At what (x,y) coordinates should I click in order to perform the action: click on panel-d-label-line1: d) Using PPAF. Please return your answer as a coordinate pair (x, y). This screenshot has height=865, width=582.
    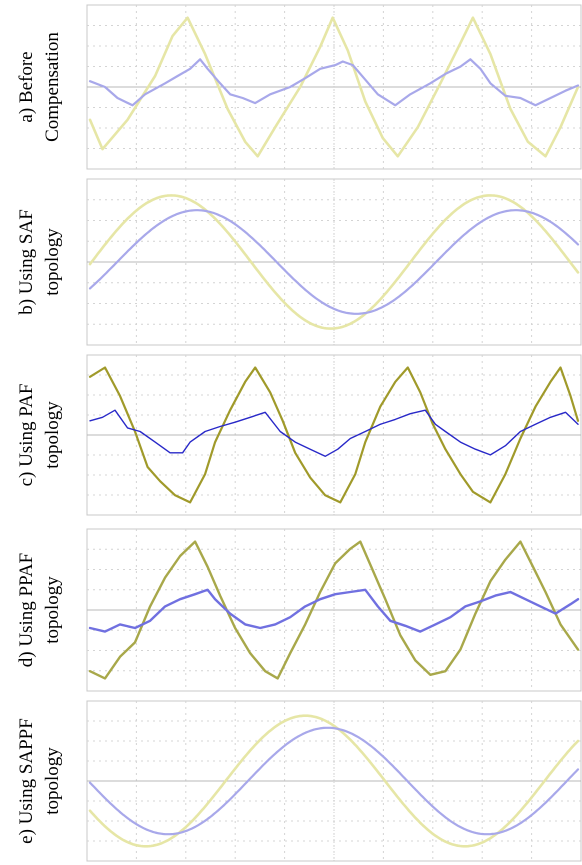
    Looking at the image, I should click on (26, 610).